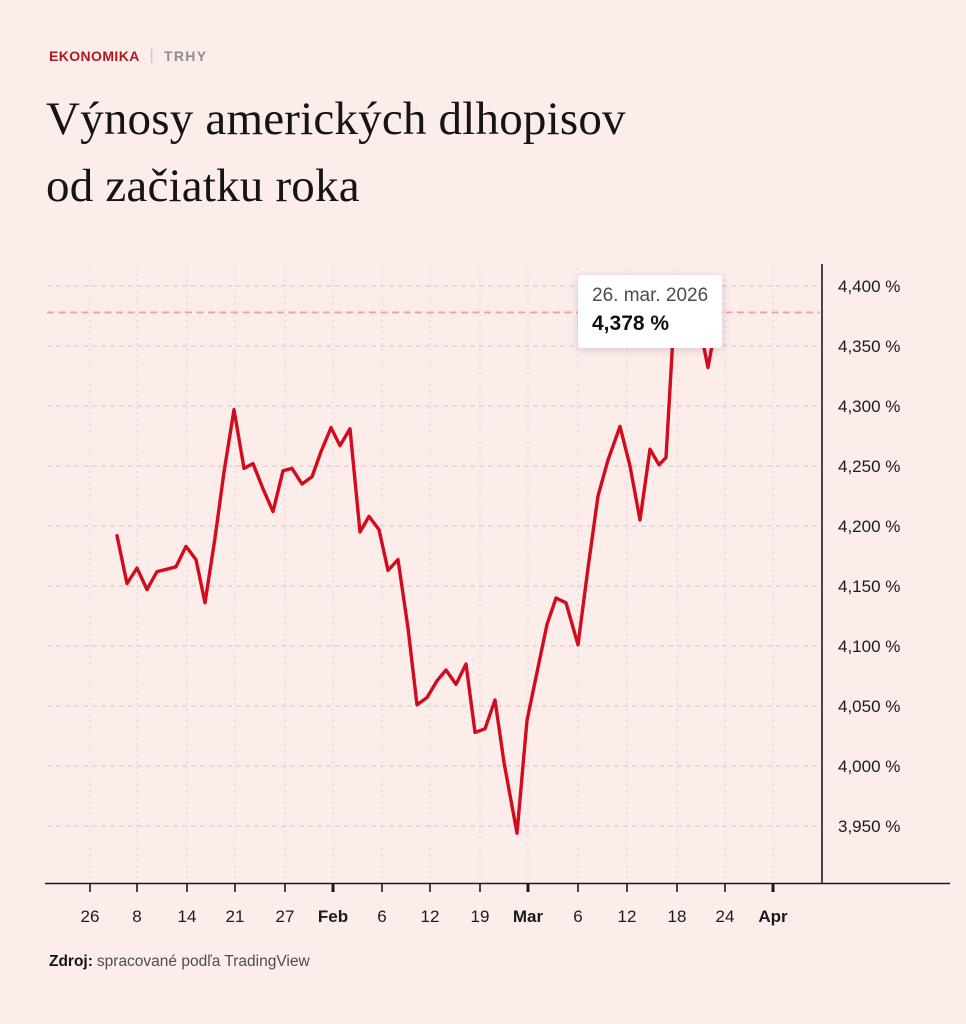 This screenshot has width=966, height=1024. What do you see at coordinates (869, 646) in the screenshot?
I see `y-tick-label-4.100: 4,100 %` at bounding box center [869, 646].